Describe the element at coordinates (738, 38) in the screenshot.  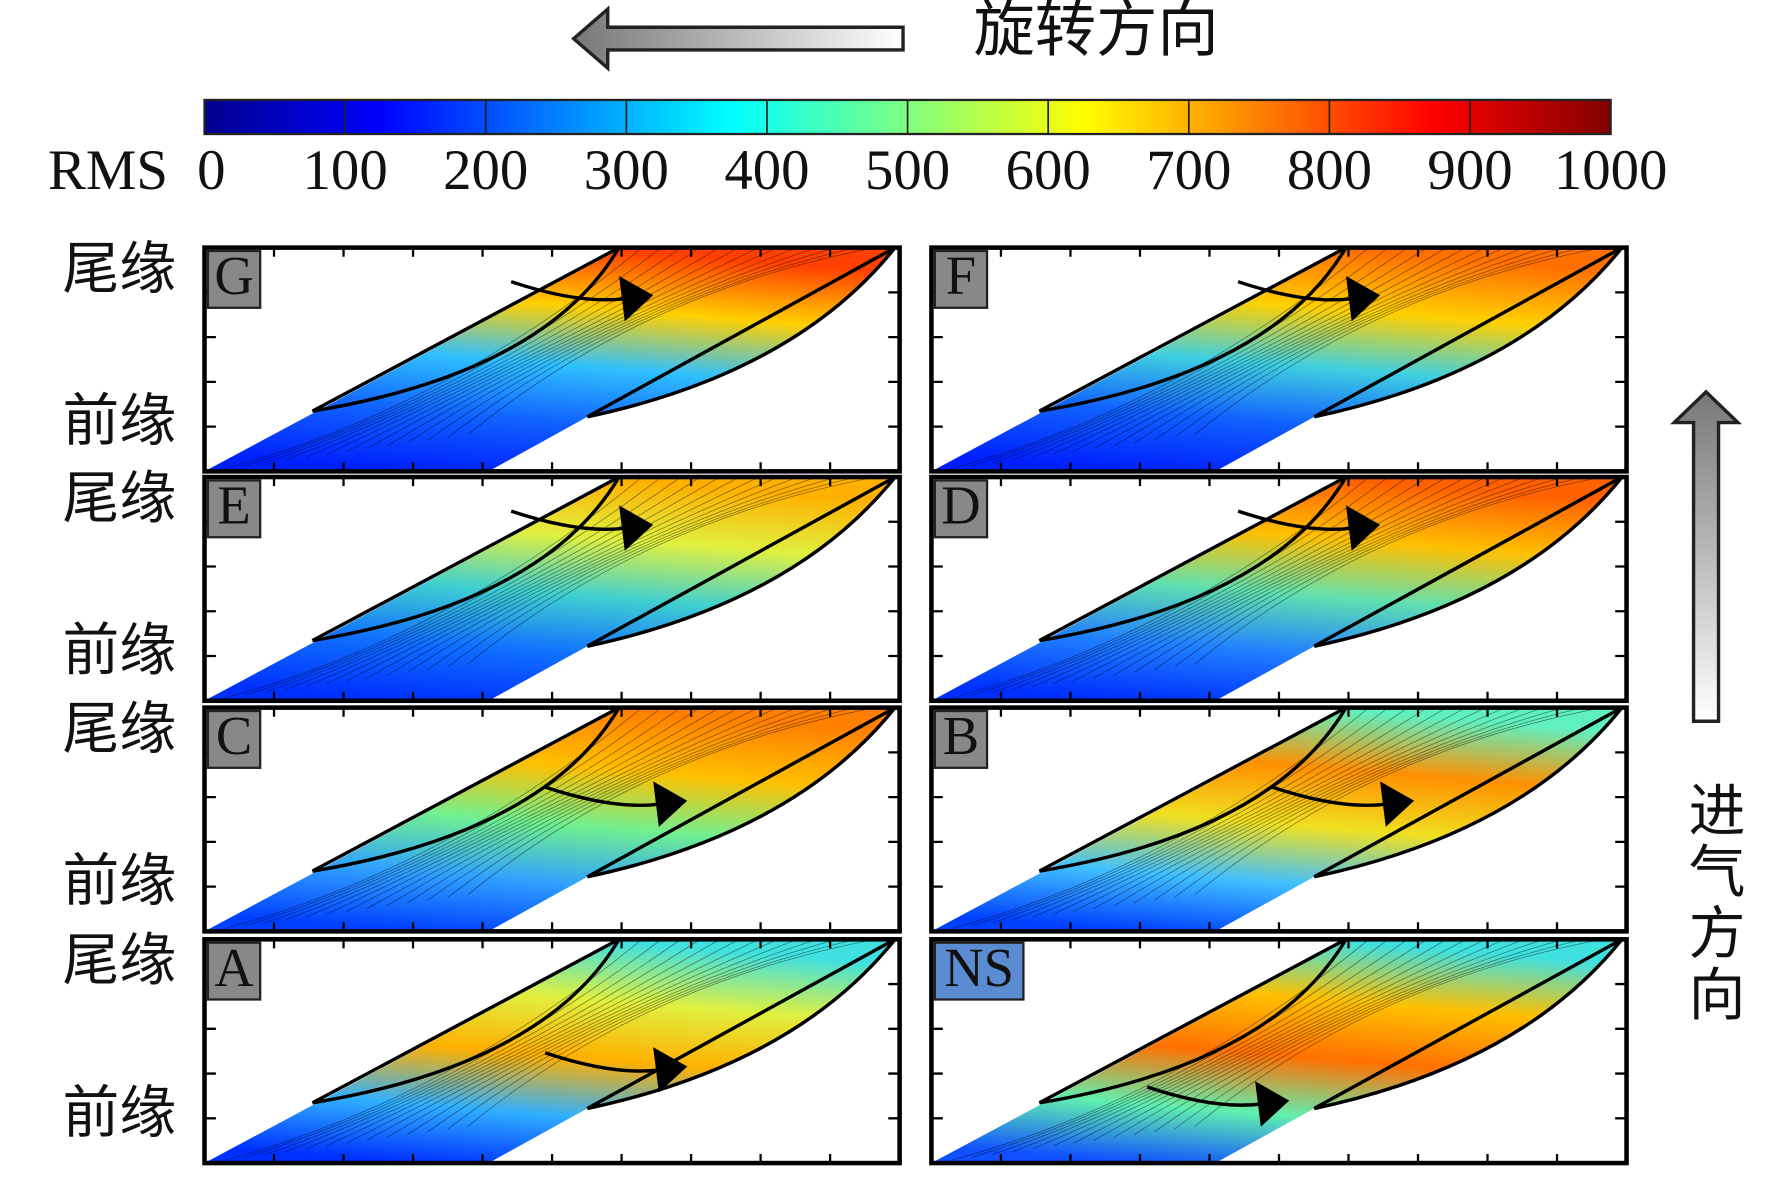
I see `rotation-arrow` at that location.